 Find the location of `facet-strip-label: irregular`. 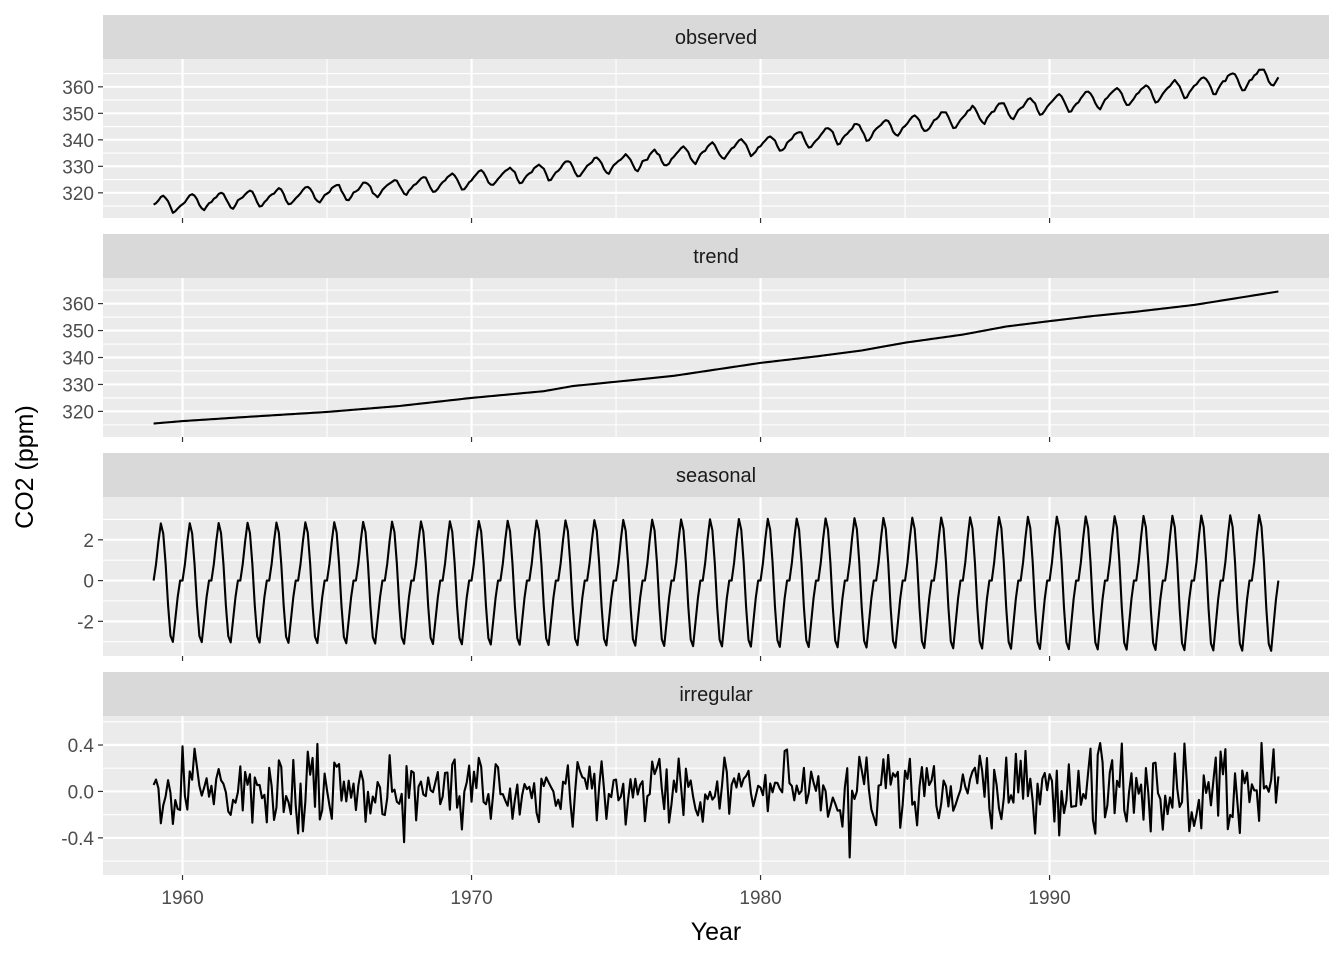

facet-strip-label: irregular is located at coordinates (716, 695).